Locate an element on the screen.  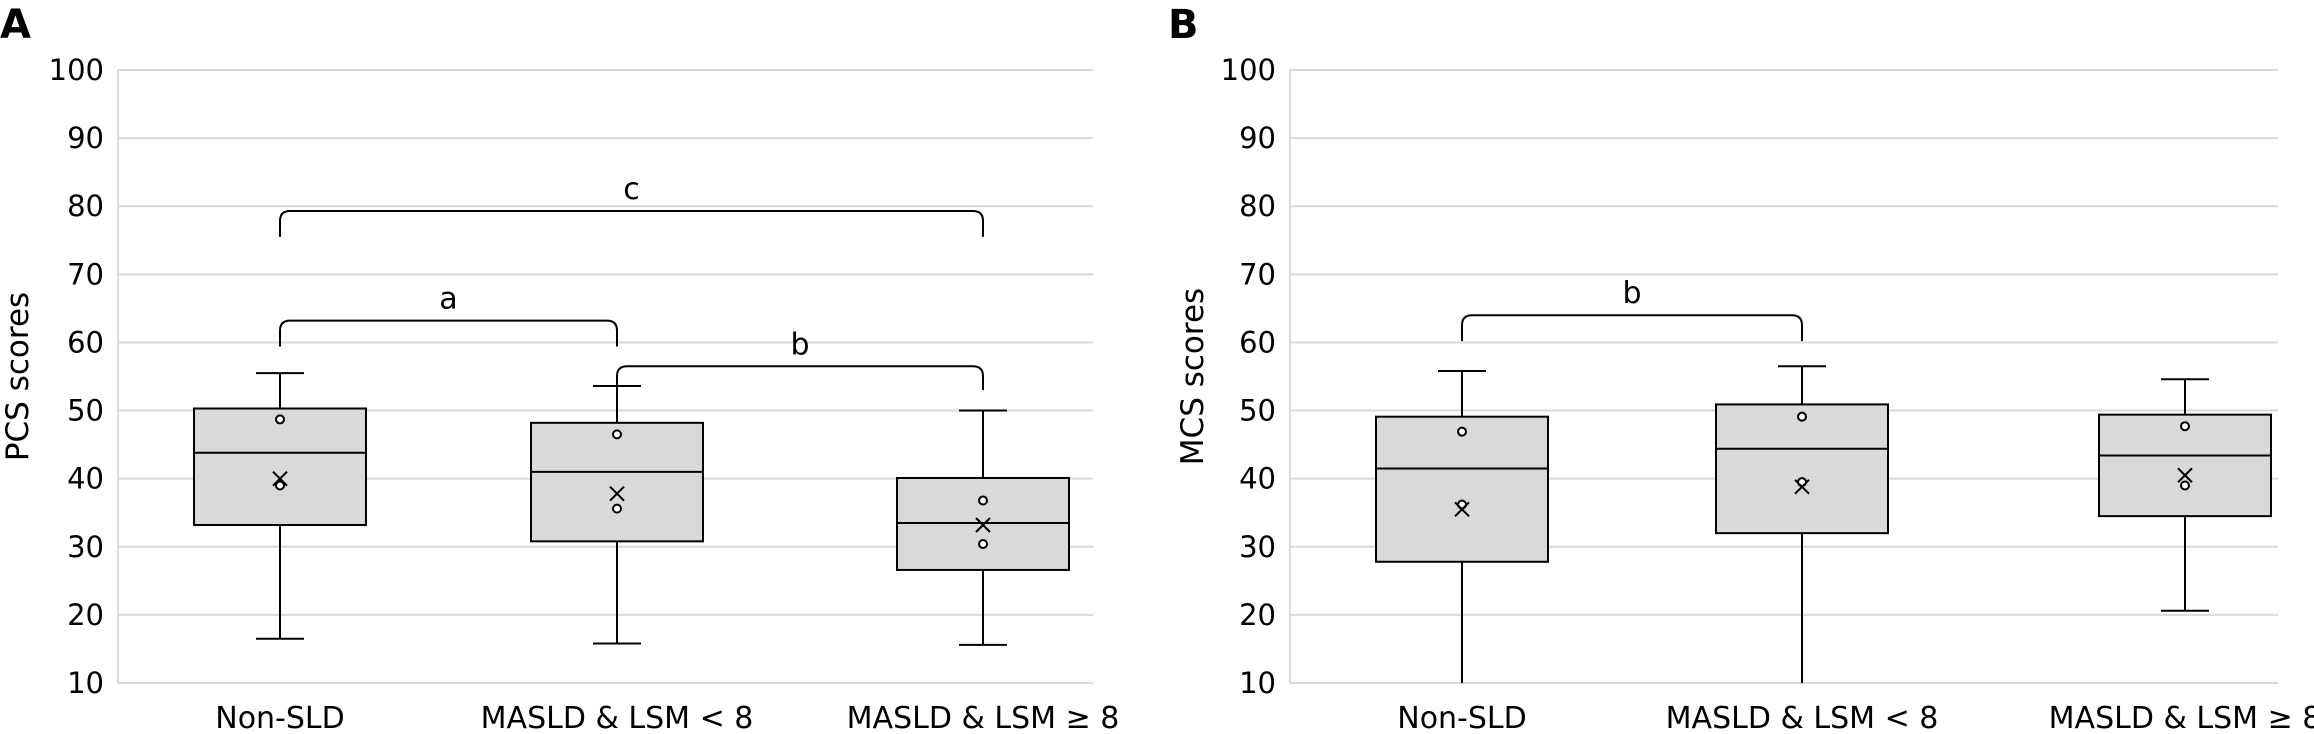
panel-label: B is located at coordinates (1183, 25).